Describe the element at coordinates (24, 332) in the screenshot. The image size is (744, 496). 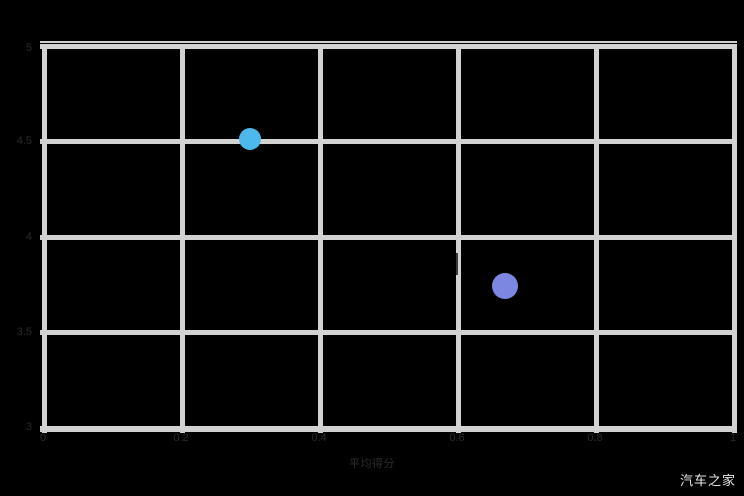
I see `y-tick-label-3-5: 3.5` at that location.